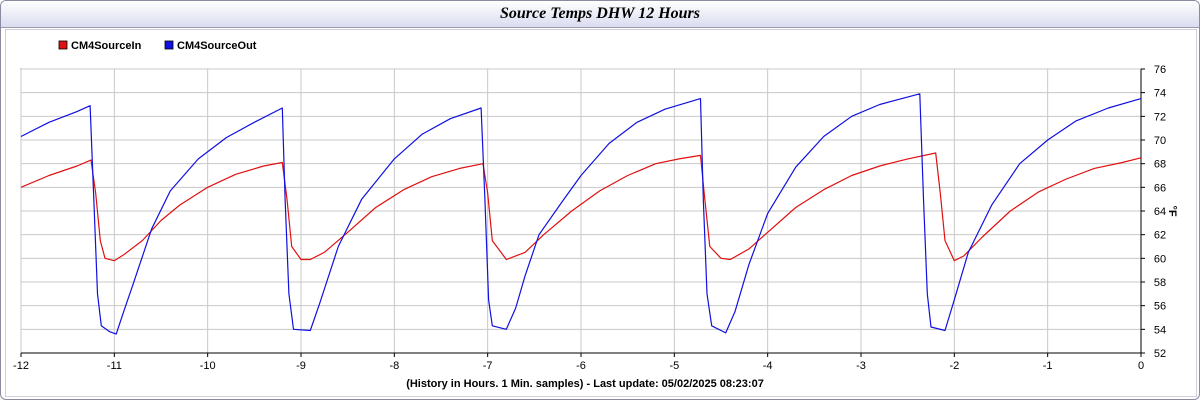  Describe the element at coordinates (1160, 94) in the screenshot. I see `y-tick-label: 74` at that location.